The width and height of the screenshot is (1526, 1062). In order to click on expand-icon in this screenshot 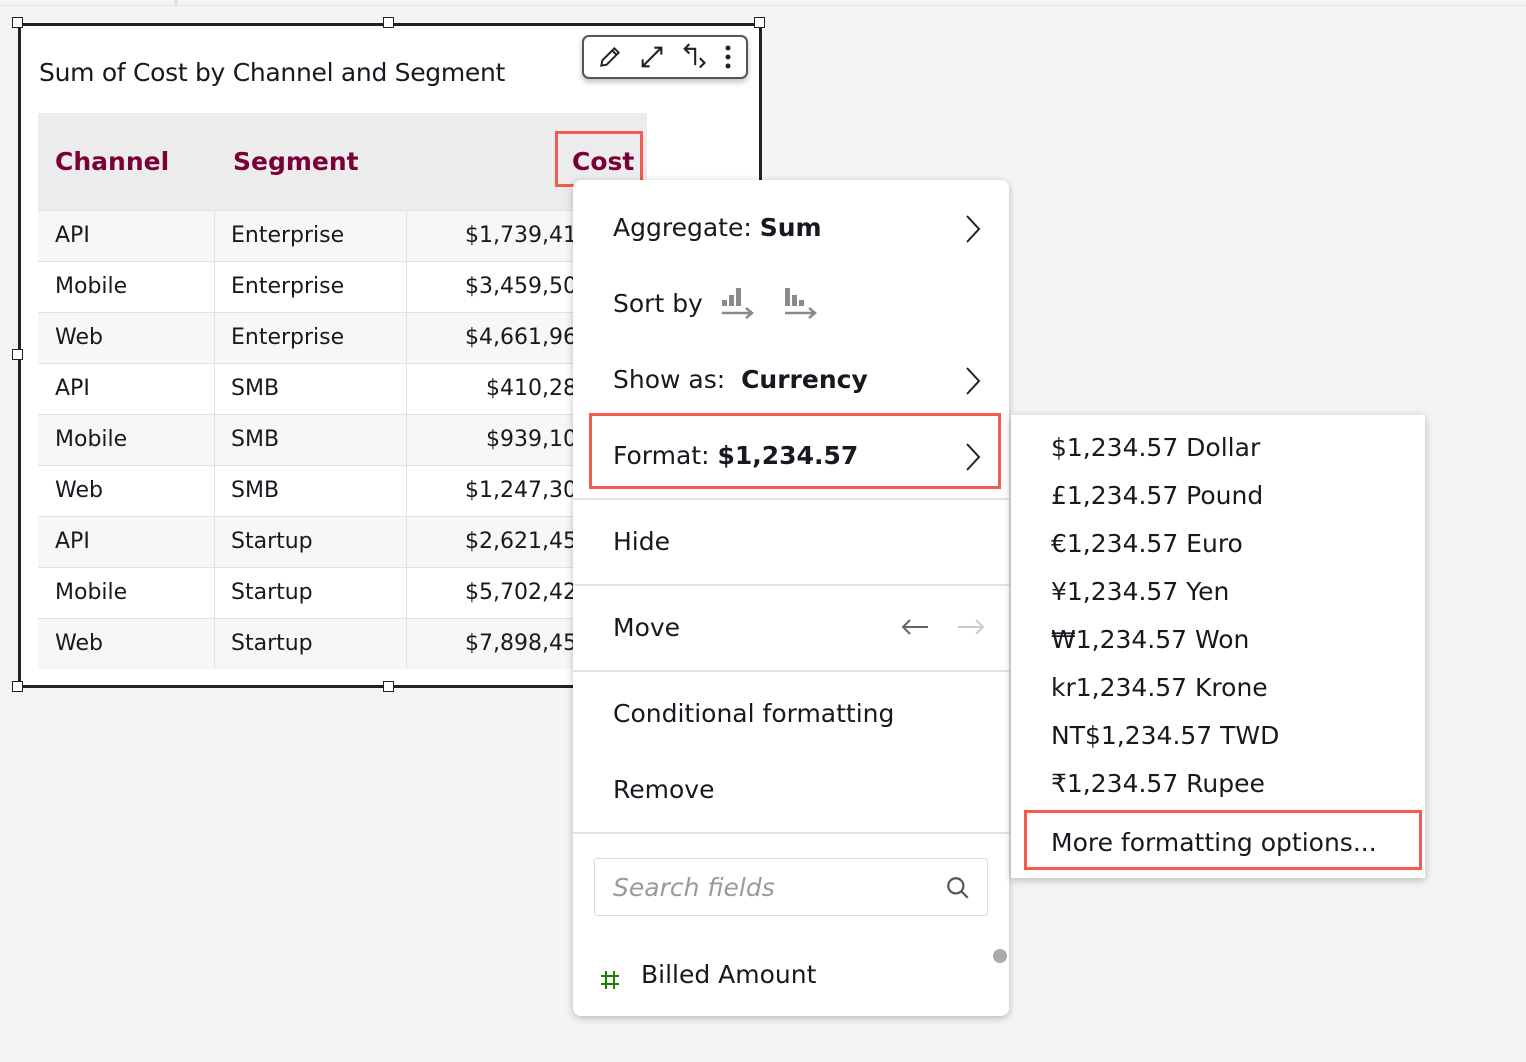, I will do `click(652, 57)`.